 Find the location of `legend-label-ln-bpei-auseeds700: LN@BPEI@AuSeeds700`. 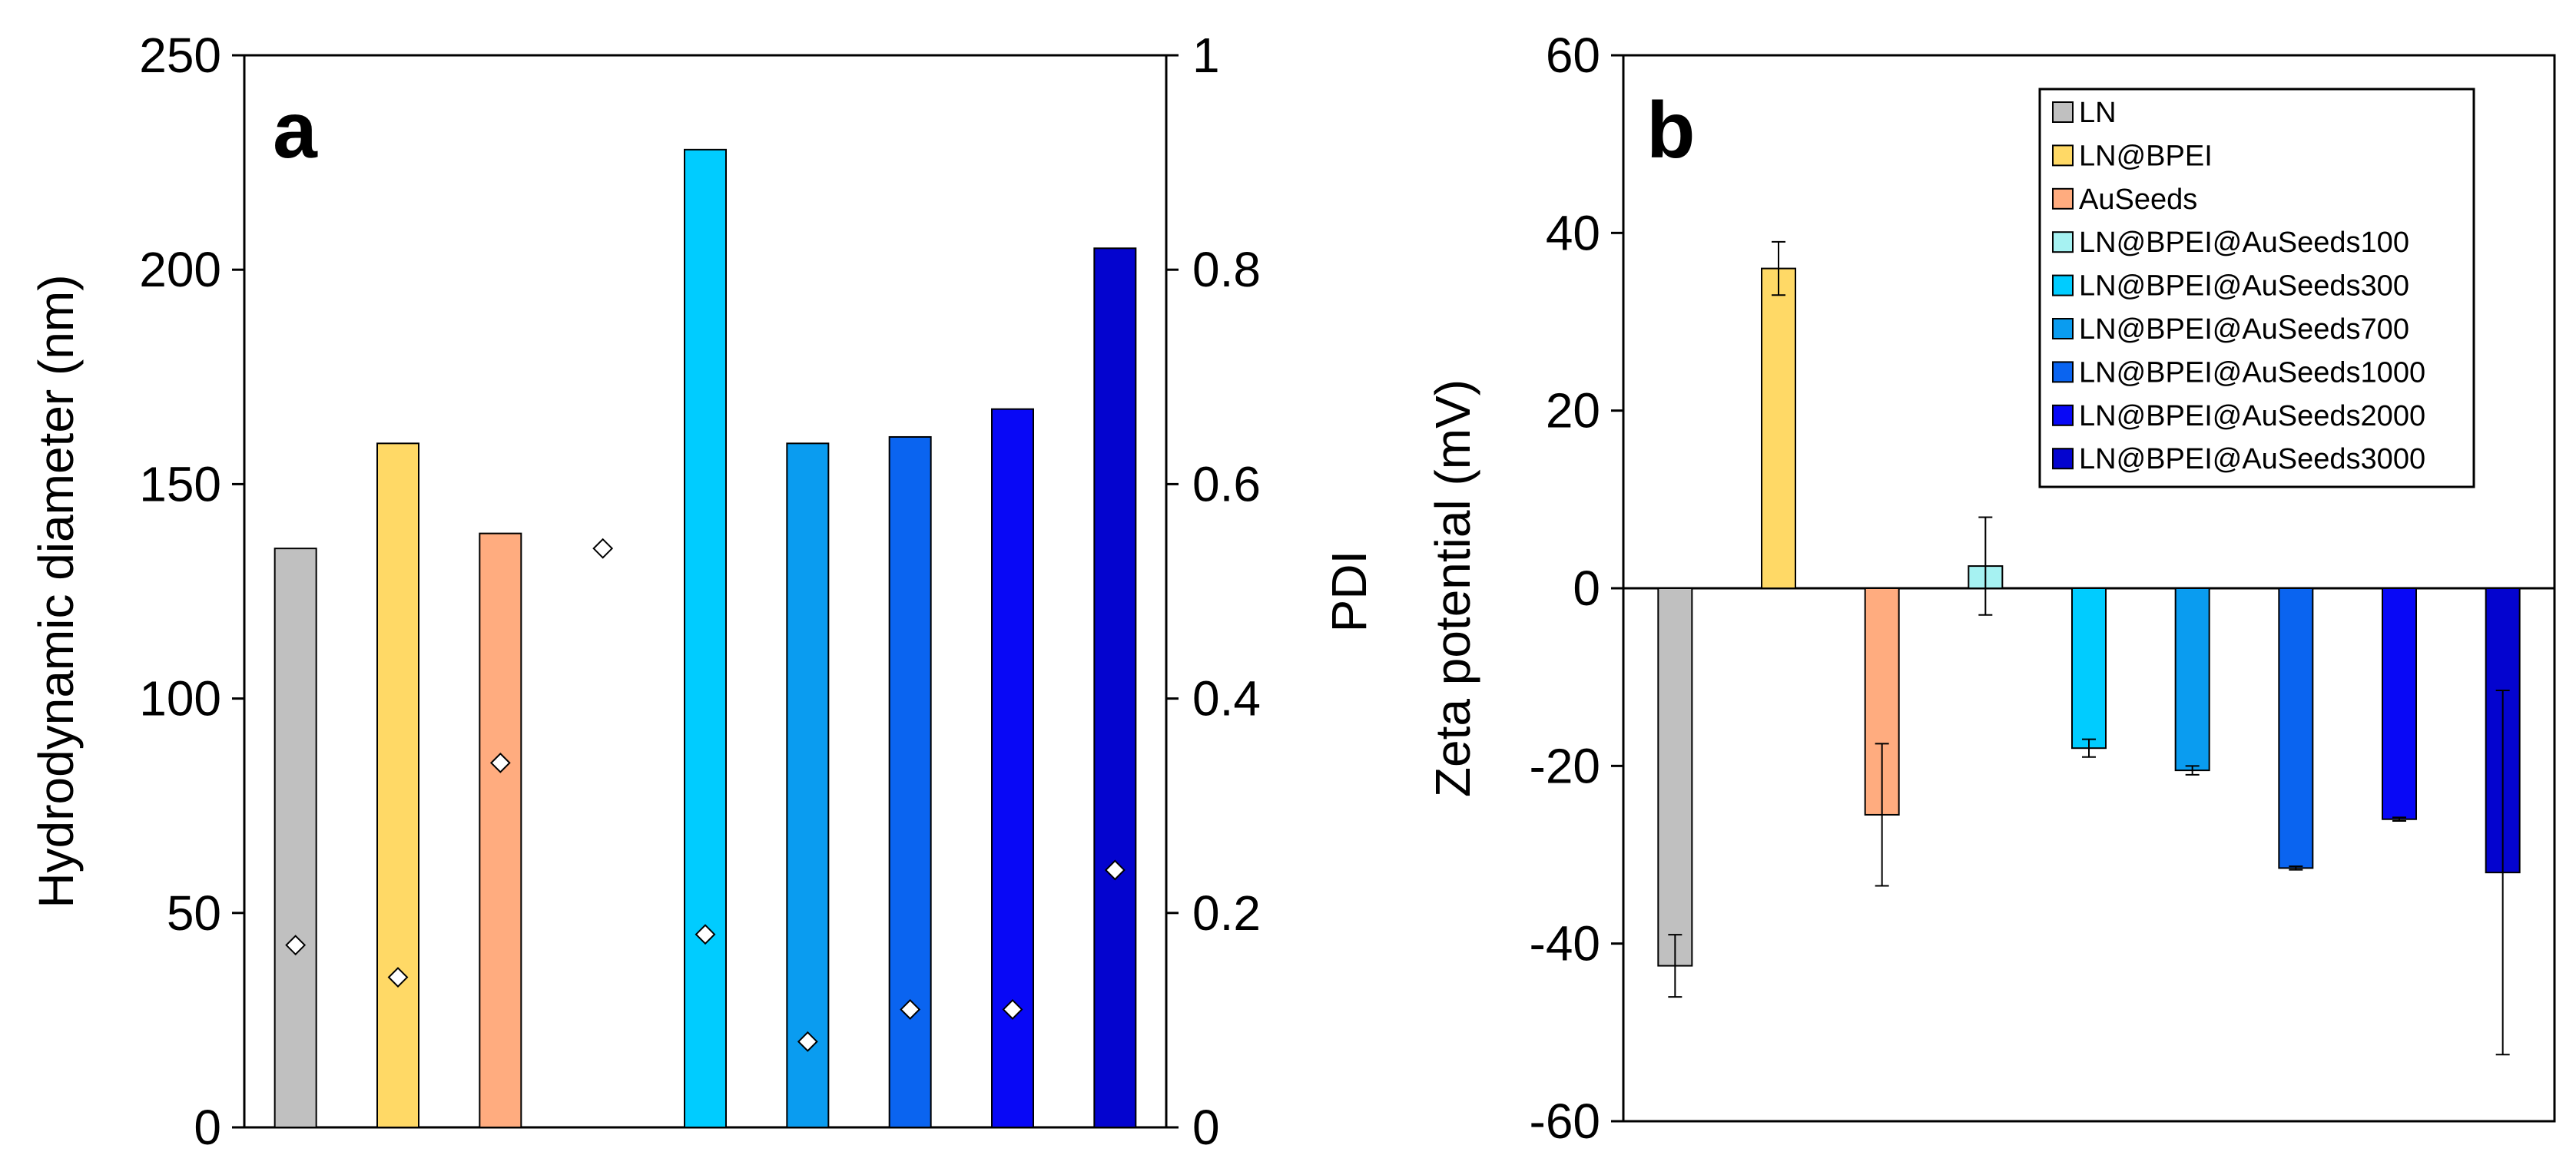

legend-label-ln-bpei-auseeds700: LN@BPEI@AuSeeds700 is located at coordinates (2244, 329).